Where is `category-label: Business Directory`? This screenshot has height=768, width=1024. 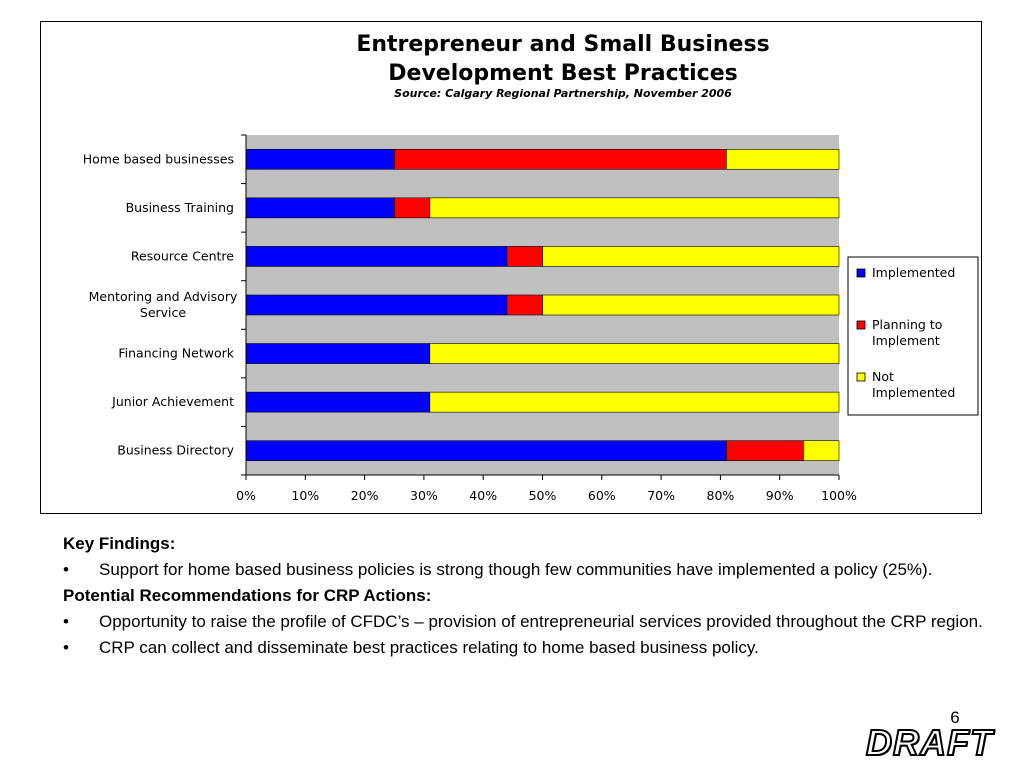 category-label: Business Directory is located at coordinates (175, 450).